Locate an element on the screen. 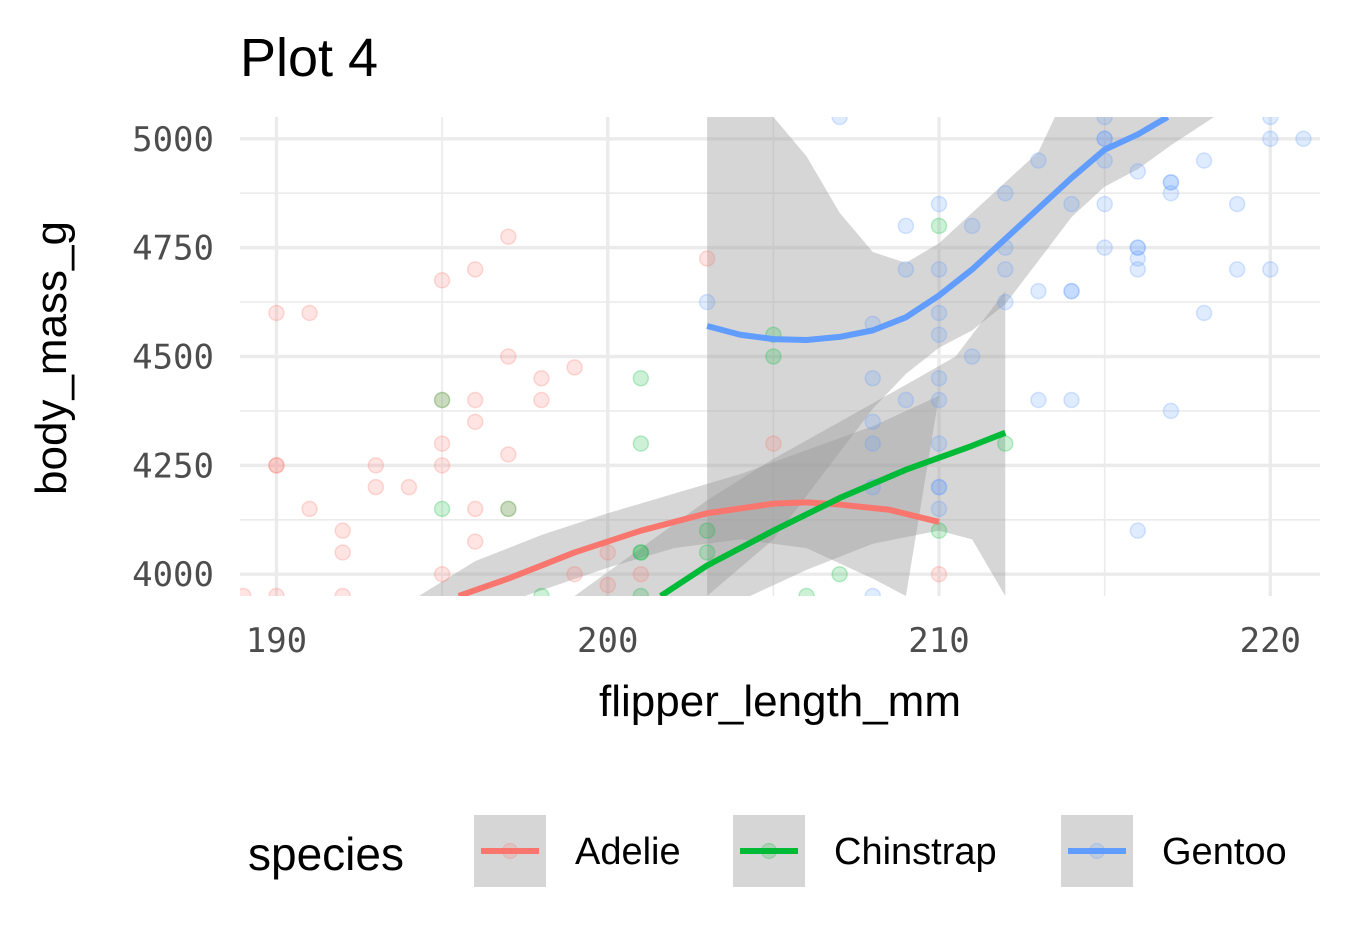  legend-label-adelie: Adelie is located at coordinates (628, 852).